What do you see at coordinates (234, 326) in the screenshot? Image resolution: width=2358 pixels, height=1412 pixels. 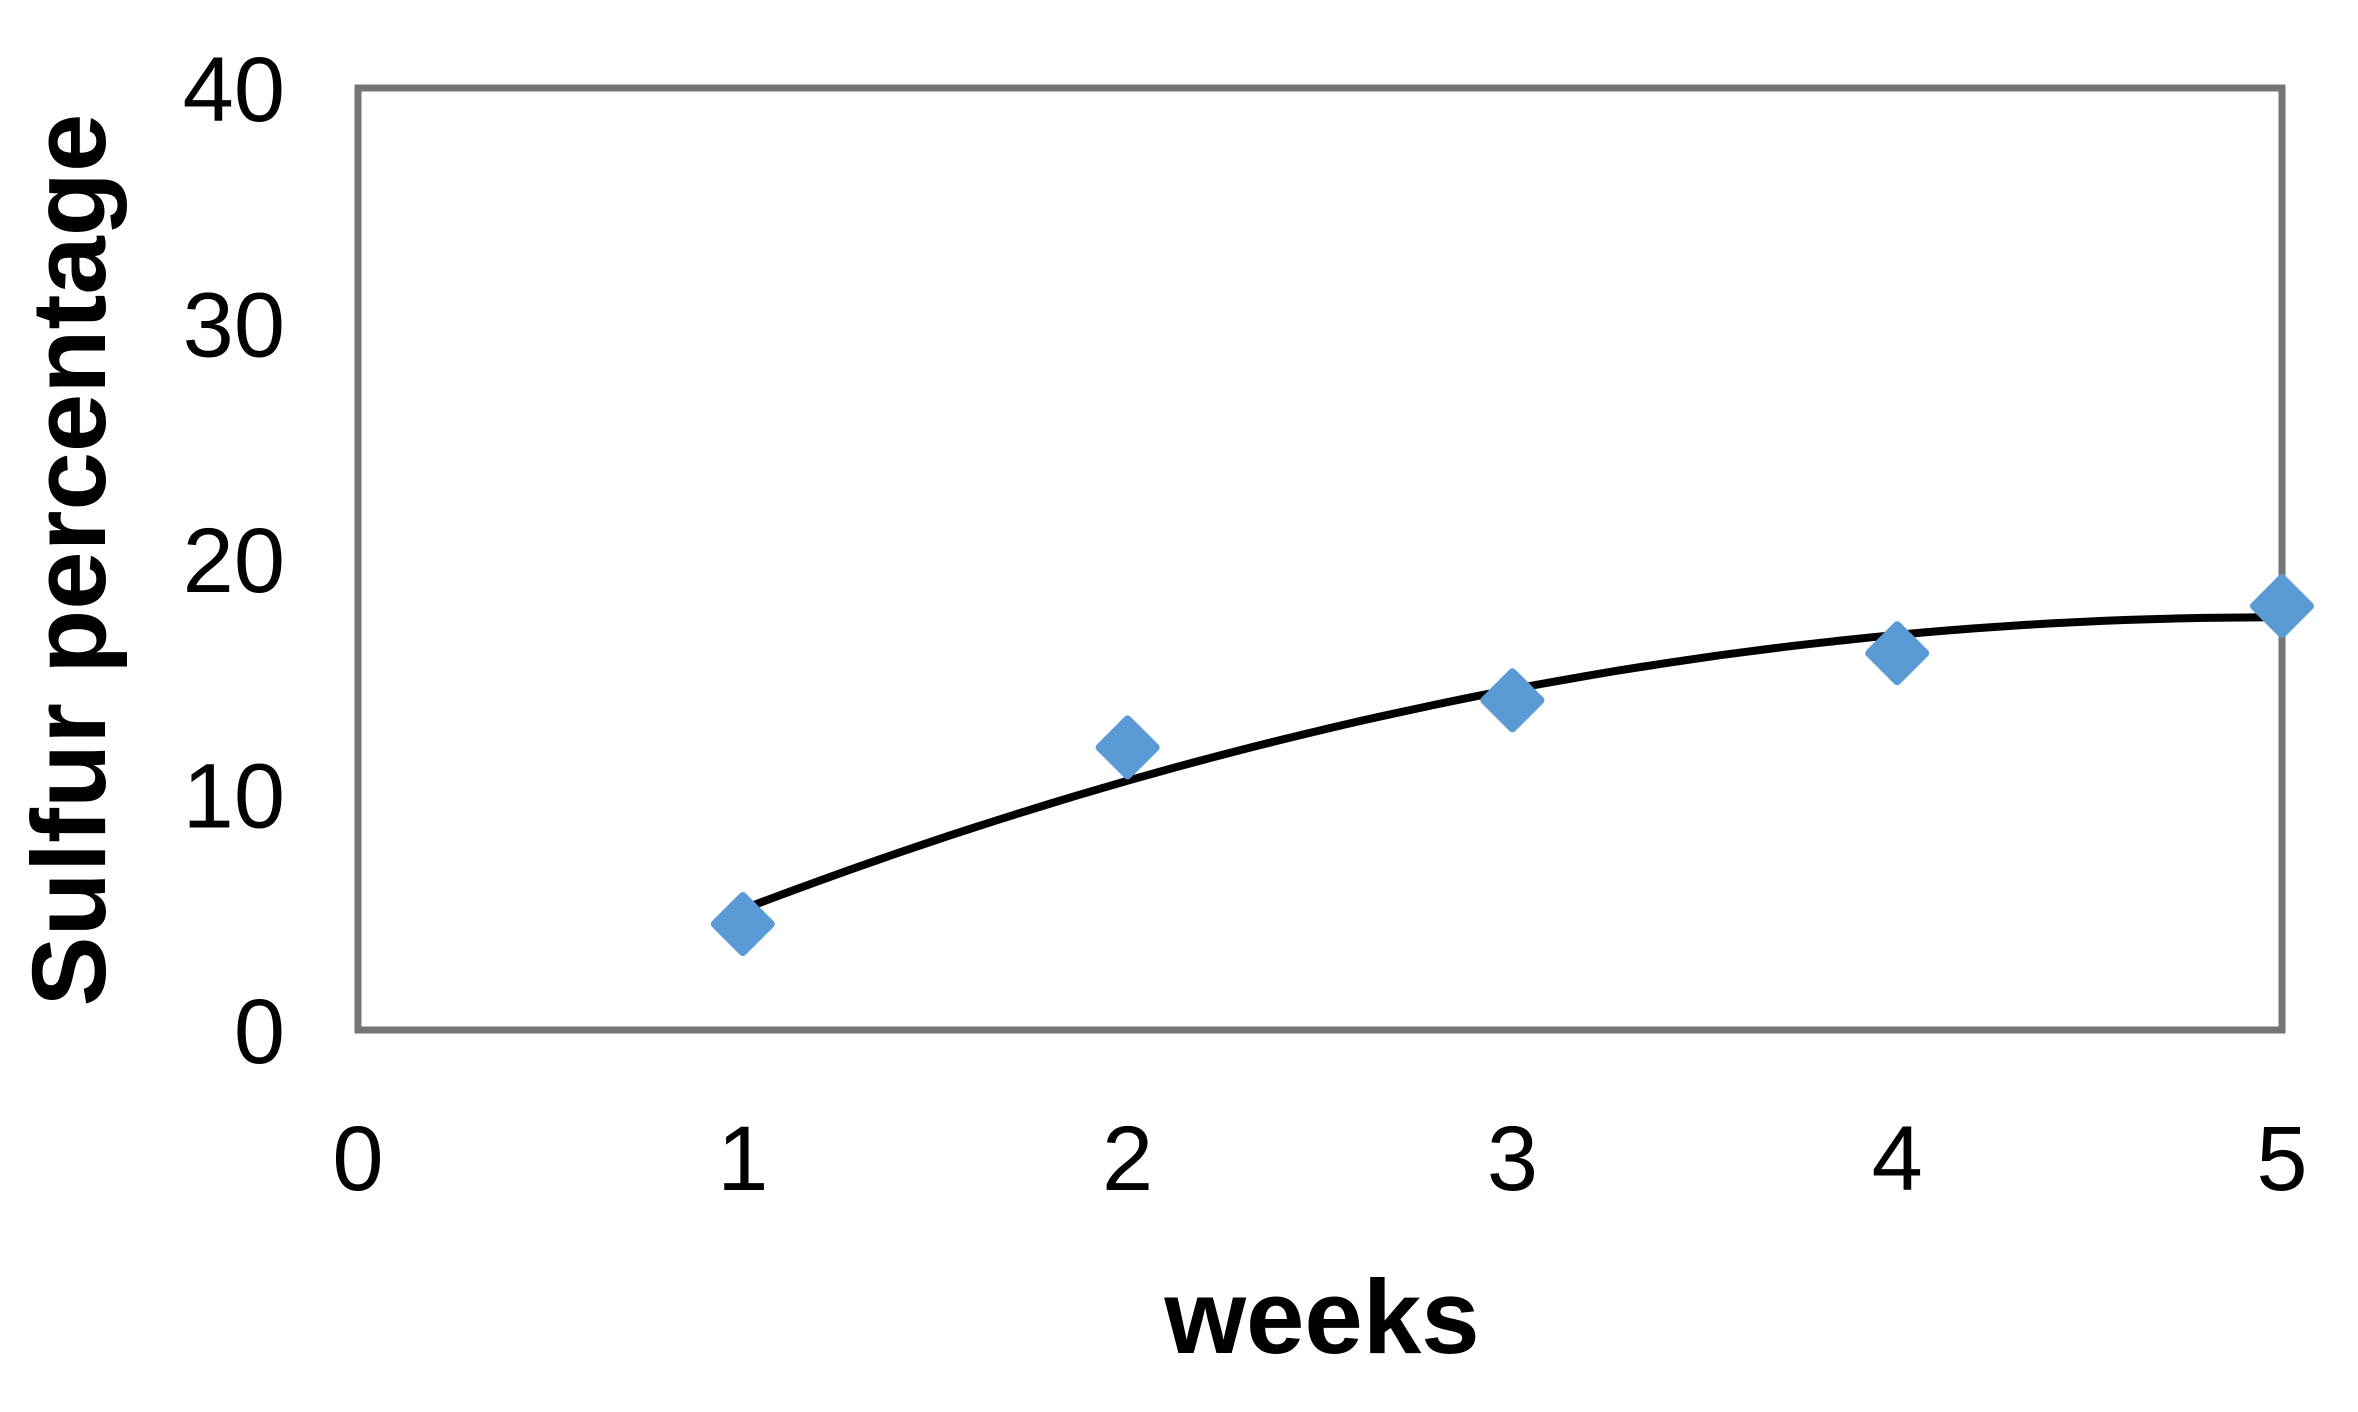 I see `y-tick-label: 30` at bounding box center [234, 326].